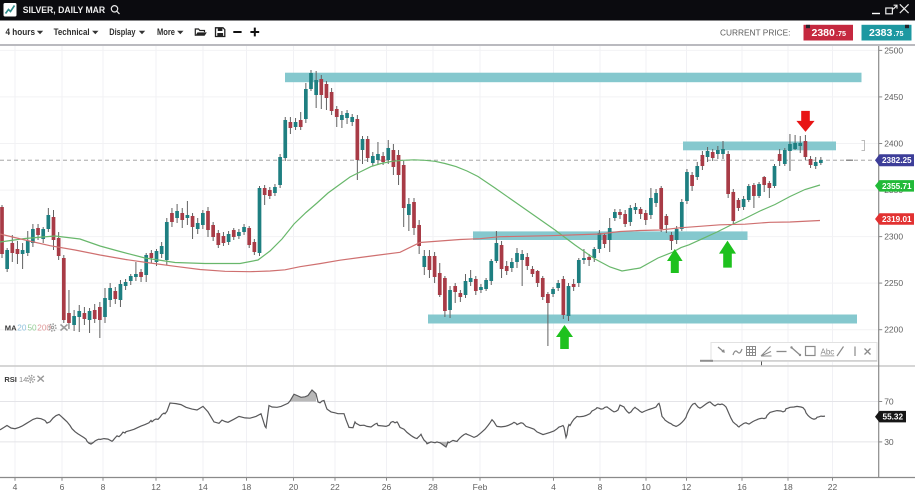  What do you see at coordinates (893, 417) in the screenshot?
I see `svg-text: 55.32` at bounding box center [893, 417].